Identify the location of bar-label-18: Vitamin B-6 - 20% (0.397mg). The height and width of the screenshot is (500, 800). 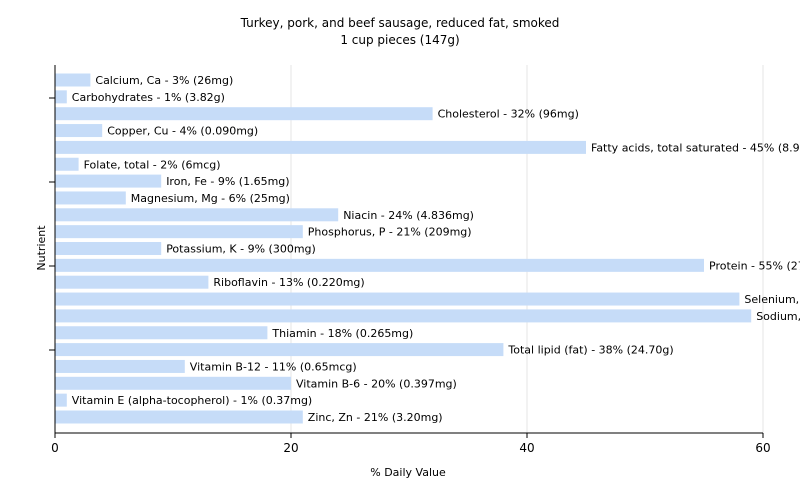
(376, 383).